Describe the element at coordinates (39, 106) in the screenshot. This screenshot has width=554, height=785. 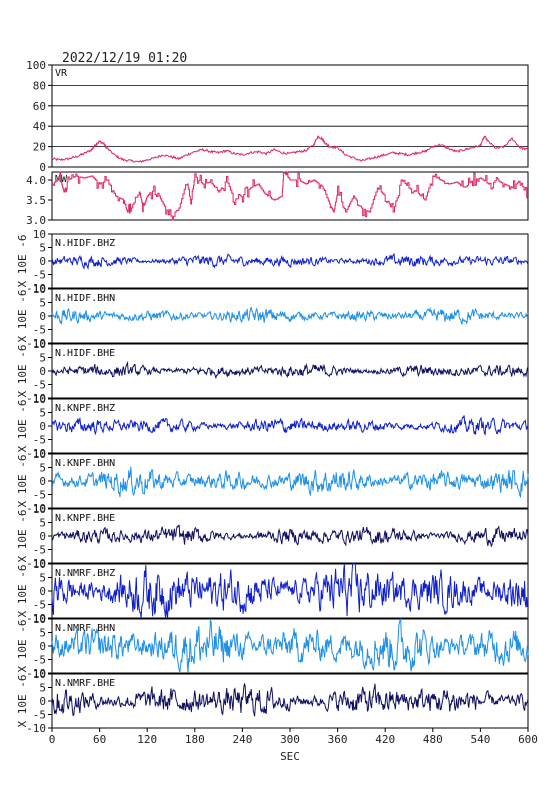
I see `vr-ytick-label: 60` at that location.